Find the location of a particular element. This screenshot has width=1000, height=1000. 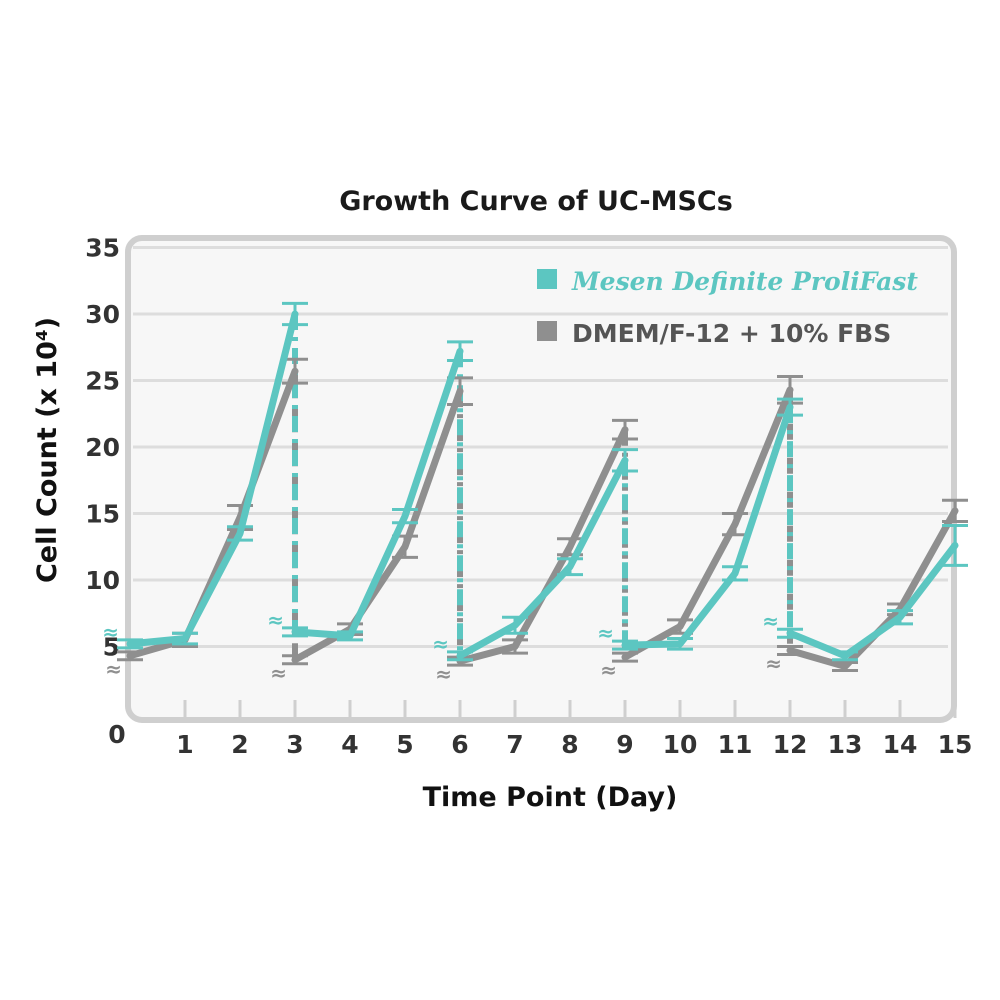

x-tick-label: 3 is located at coordinates (294, 744).